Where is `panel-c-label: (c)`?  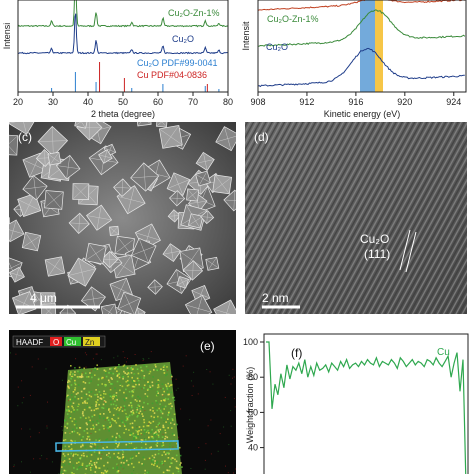
panel-c-label: (c) is located at coordinates (25, 137).